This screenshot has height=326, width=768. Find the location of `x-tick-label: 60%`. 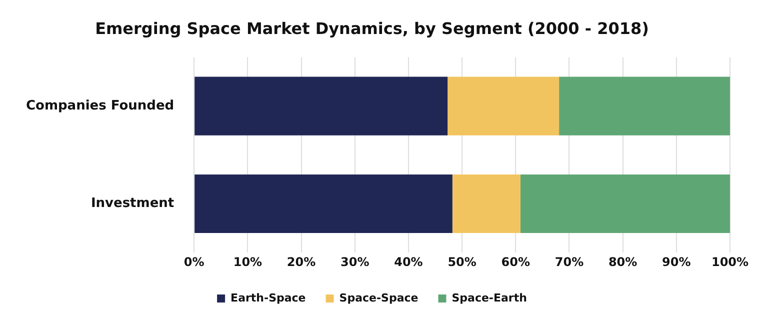

x-tick-label: 60% is located at coordinates (515, 261).